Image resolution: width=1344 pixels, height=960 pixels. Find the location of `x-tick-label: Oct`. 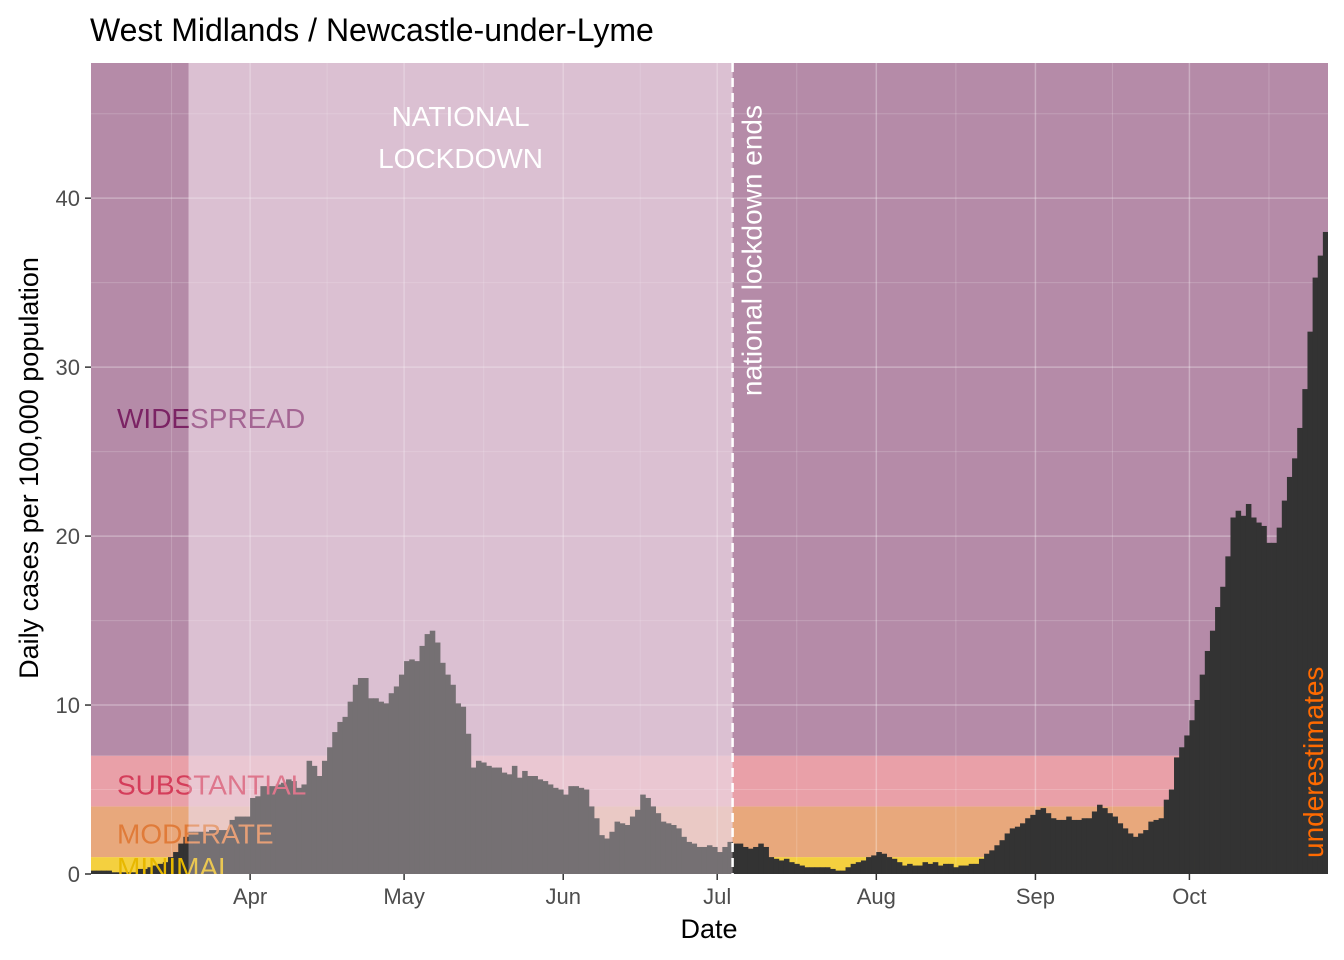

x-tick-label: Oct is located at coordinates (1189, 896).